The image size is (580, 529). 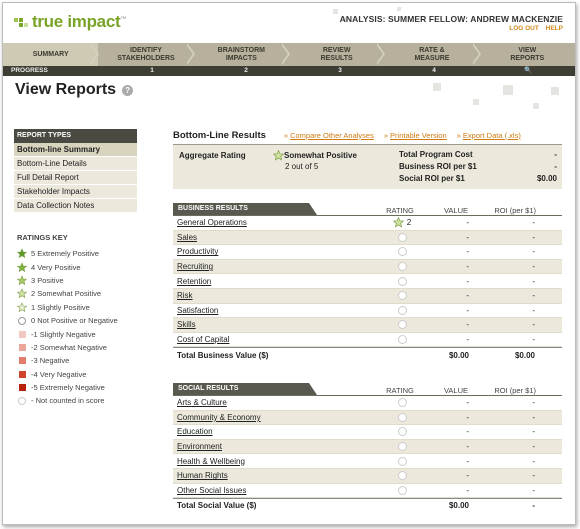 What do you see at coordinates (478, 168) in the screenshot?
I see `business-roi-row: Business ROI per $1 -` at bounding box center [478, 168].